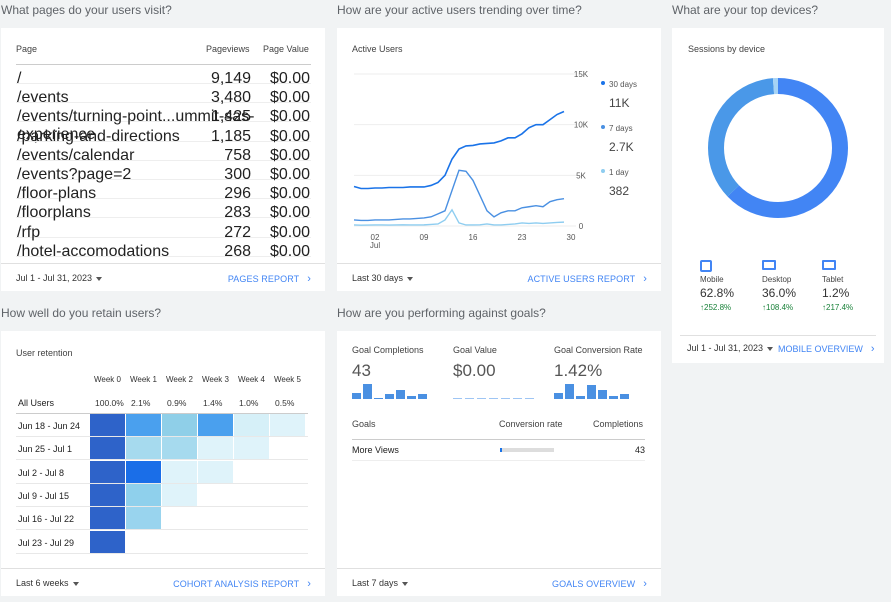  What do you see at coordinates (163, 191) in the screenshot?
I see `page-row: /floor-plans 296 $0.00` at bounding box center [163, 191].